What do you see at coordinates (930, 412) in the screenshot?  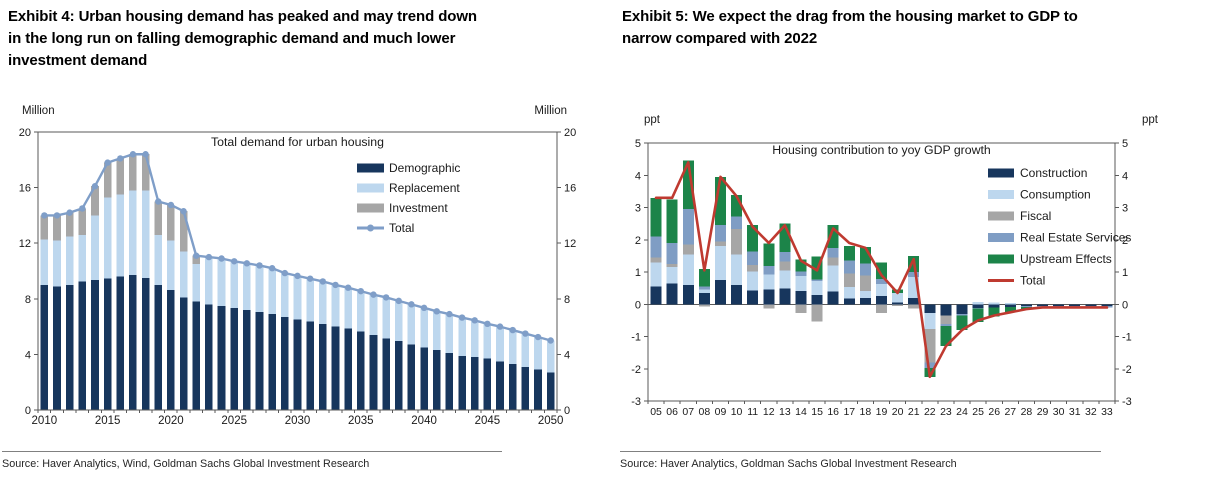 I see `svg-text: 22` at bounding box center [930, 412].